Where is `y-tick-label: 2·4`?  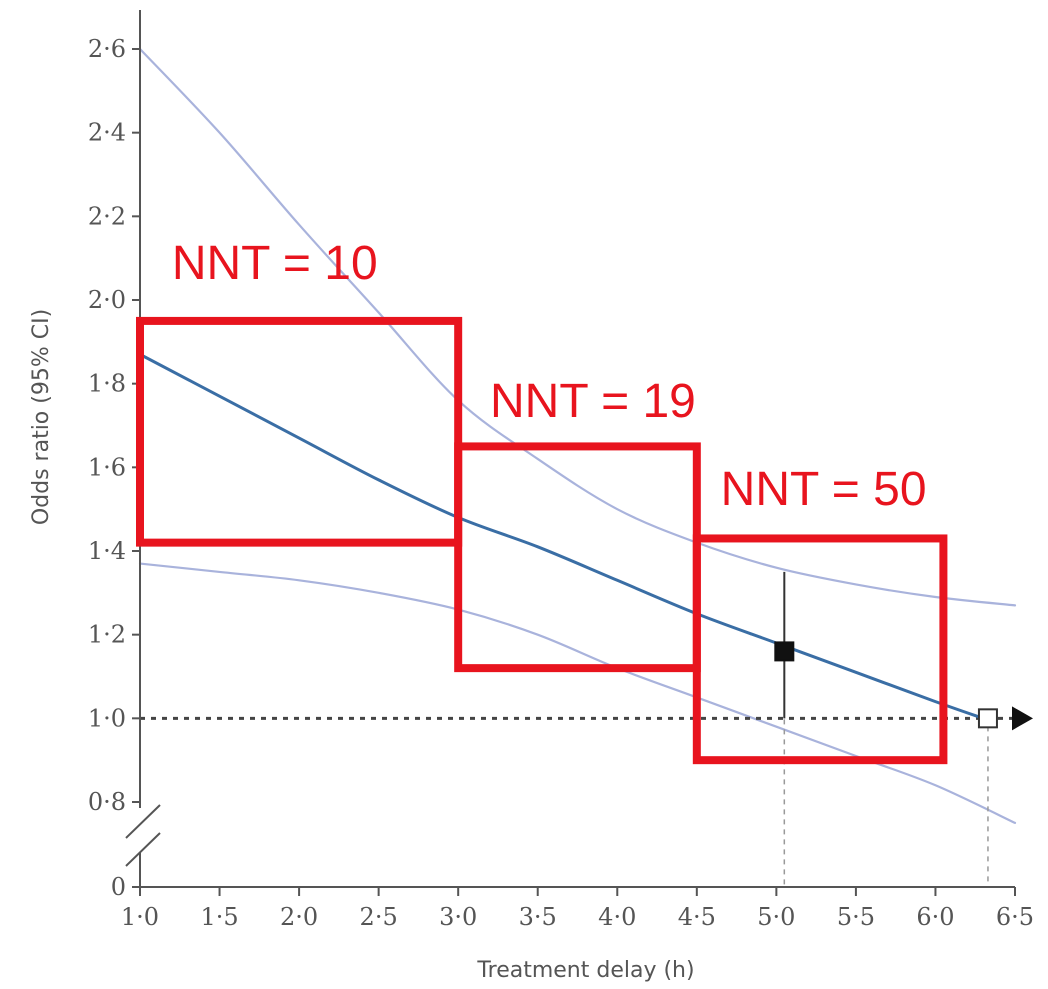 y-tick-label: 2·4 is located at coordinates (107, 133).